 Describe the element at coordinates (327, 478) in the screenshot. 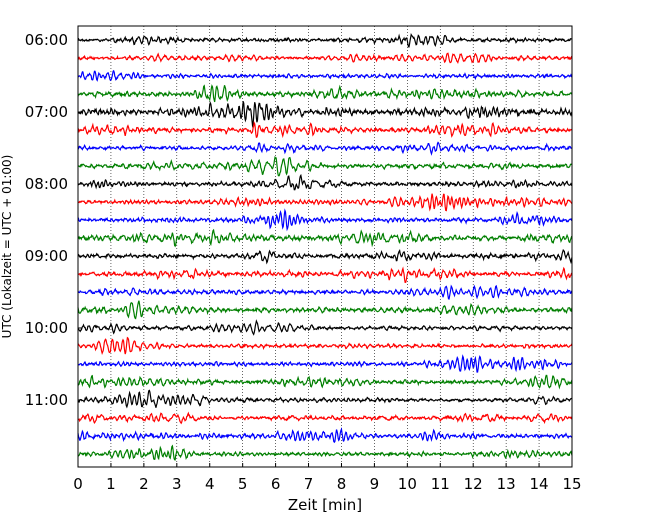

I see `x-axis-ticks: 0 1 2 3 4 5 6 7 8 9 10 11 12 13 14 15` at that location.